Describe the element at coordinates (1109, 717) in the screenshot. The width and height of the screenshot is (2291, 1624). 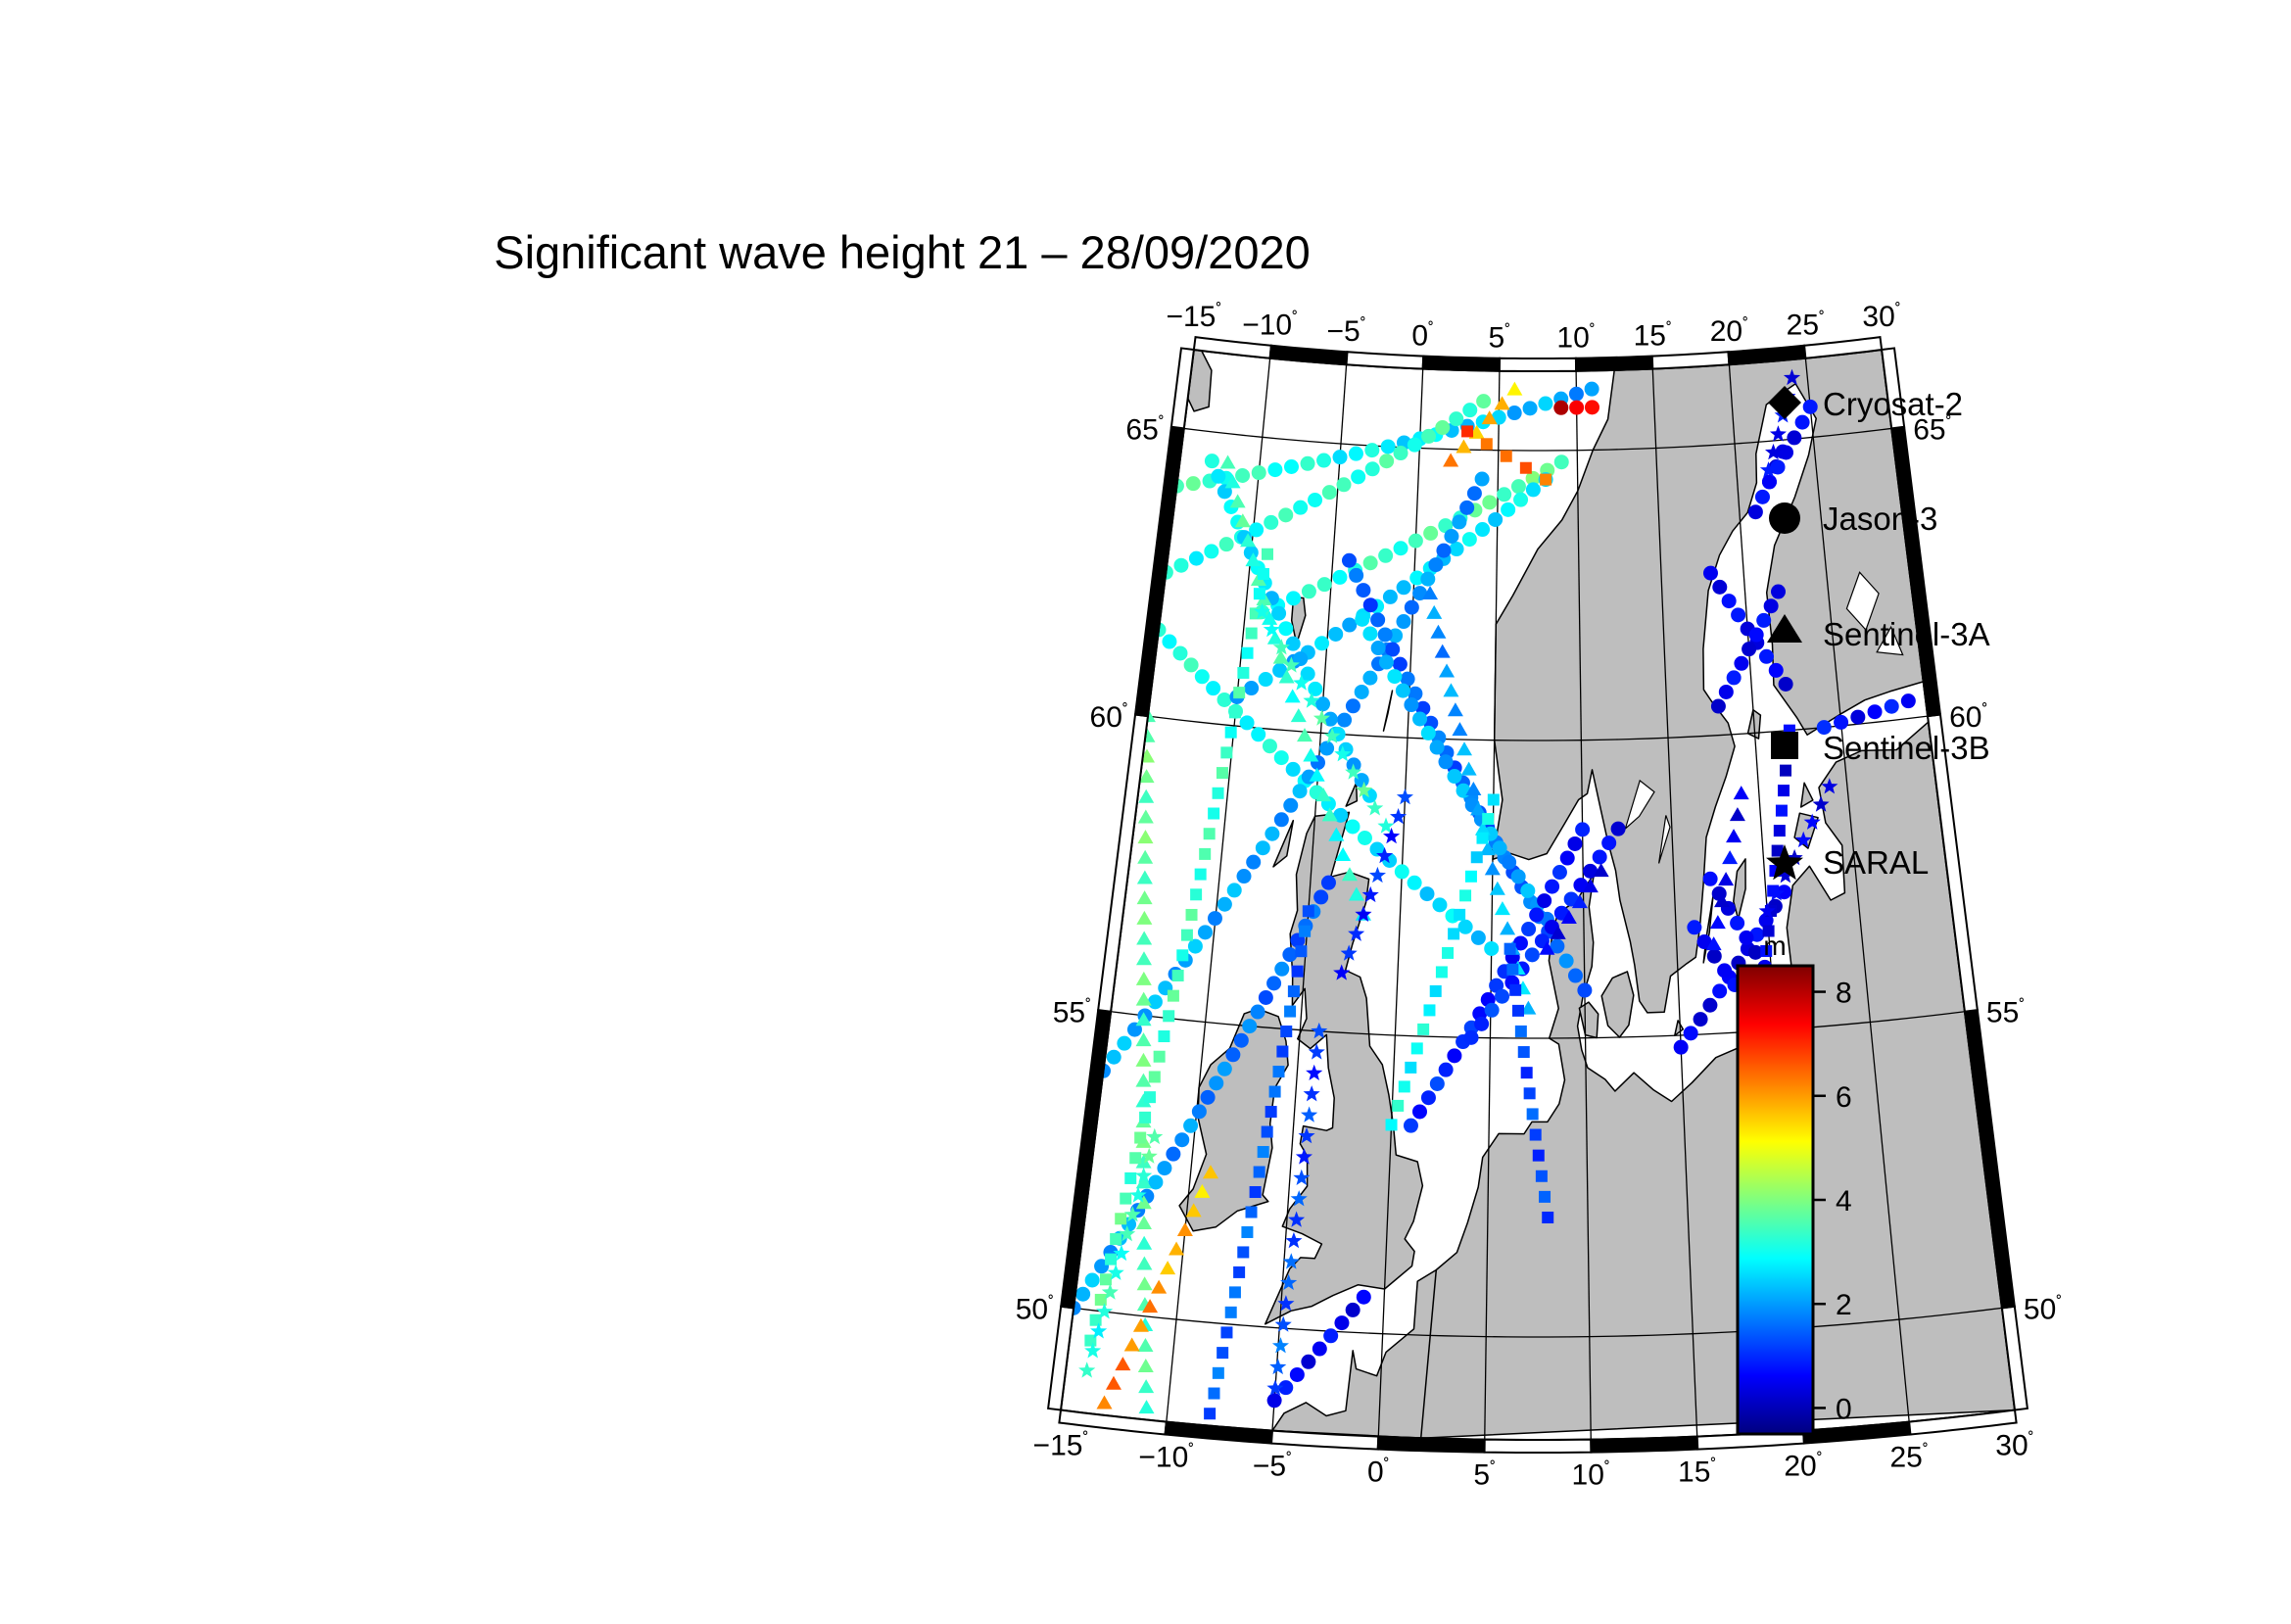
I see `lat-tick-label-left: 60˚` at that location.